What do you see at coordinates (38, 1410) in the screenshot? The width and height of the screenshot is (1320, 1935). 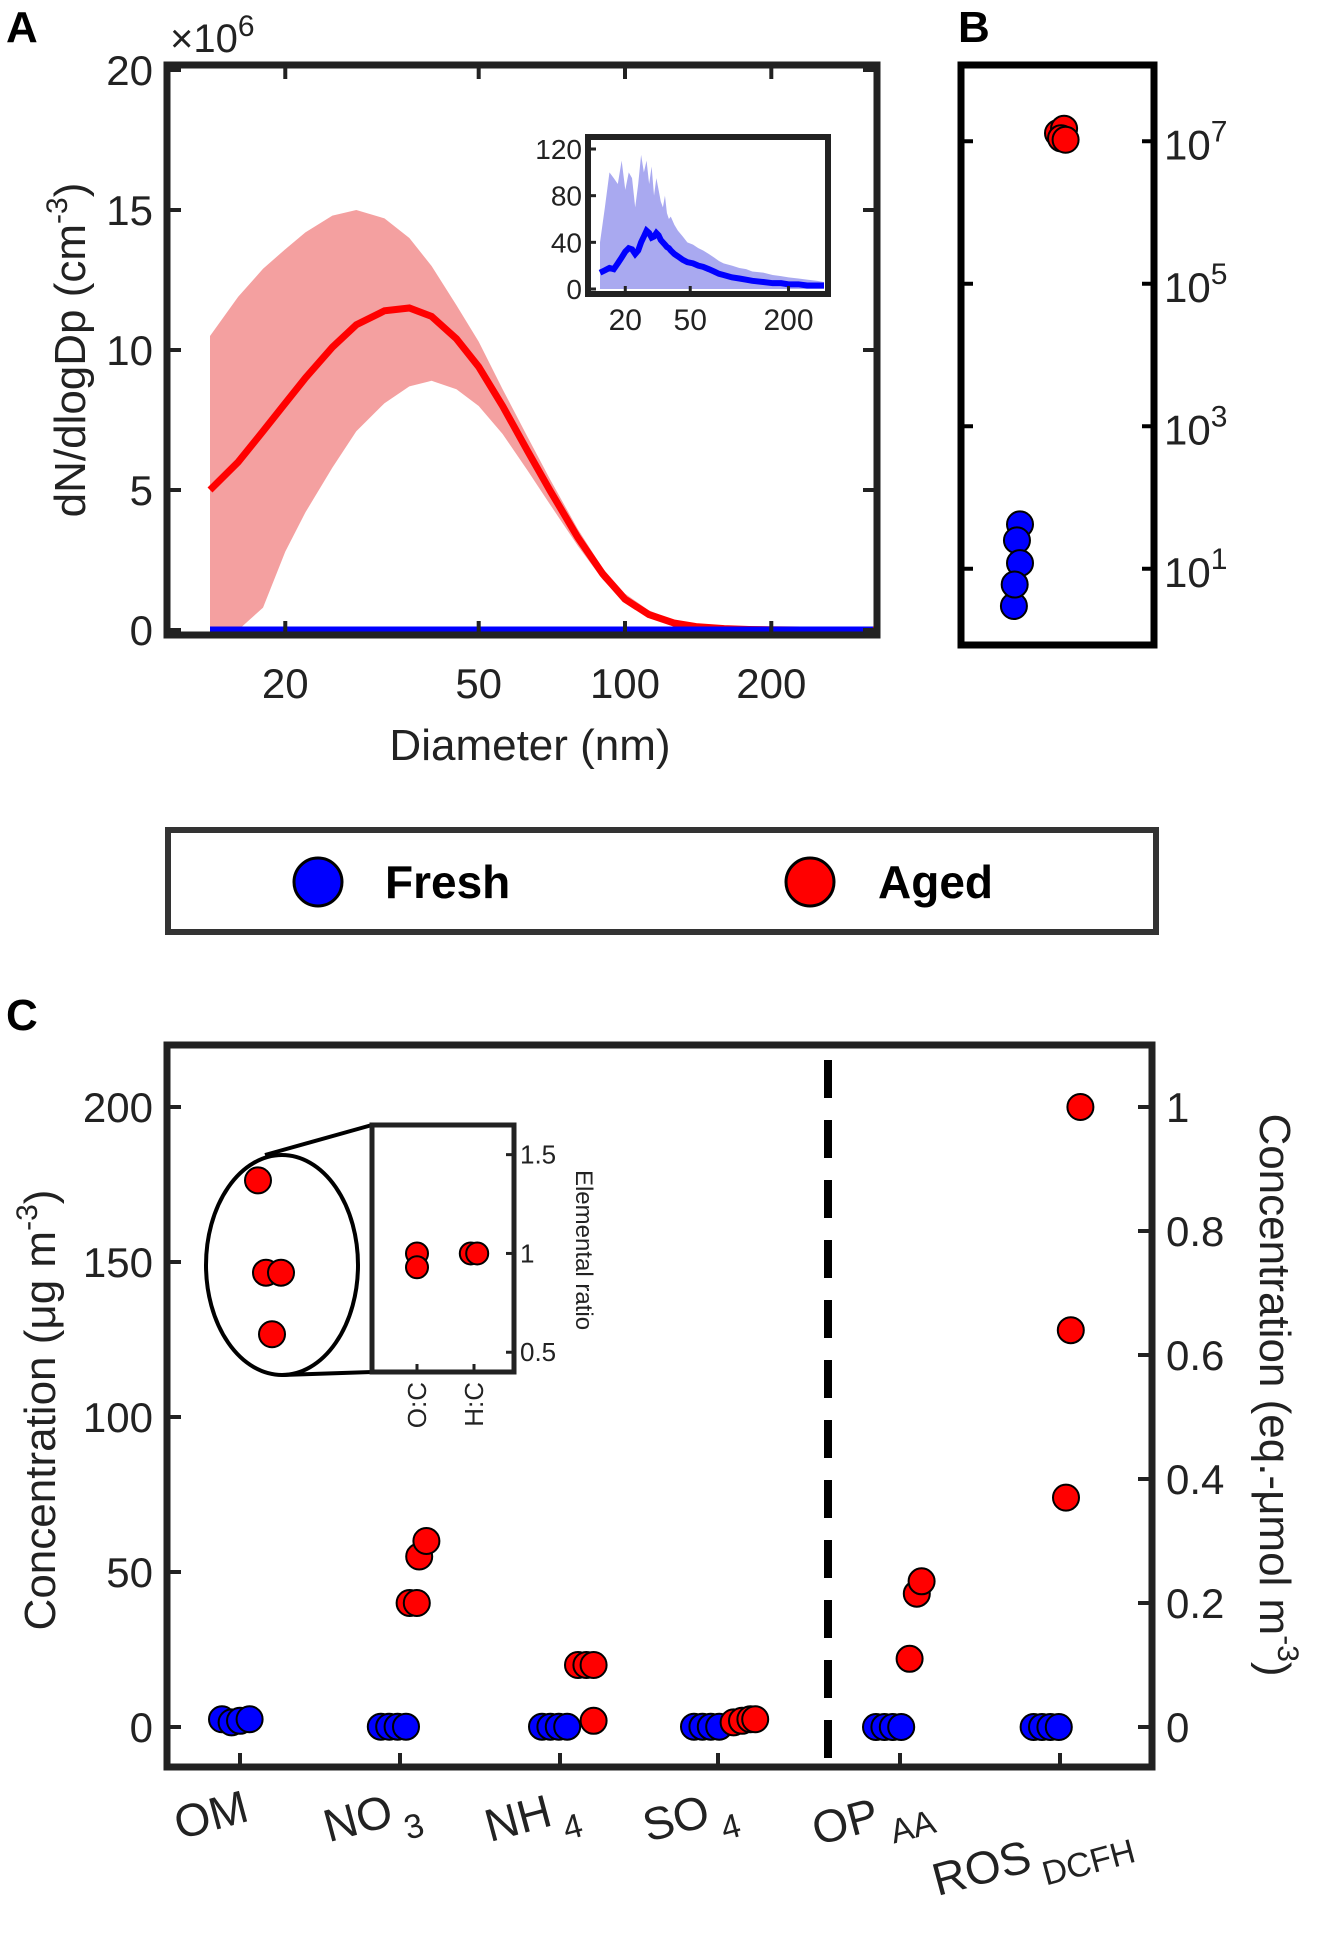 I see `panel-c-y-axis-label: Concentration (μg m-3)` at bounding box center [38, 1410].